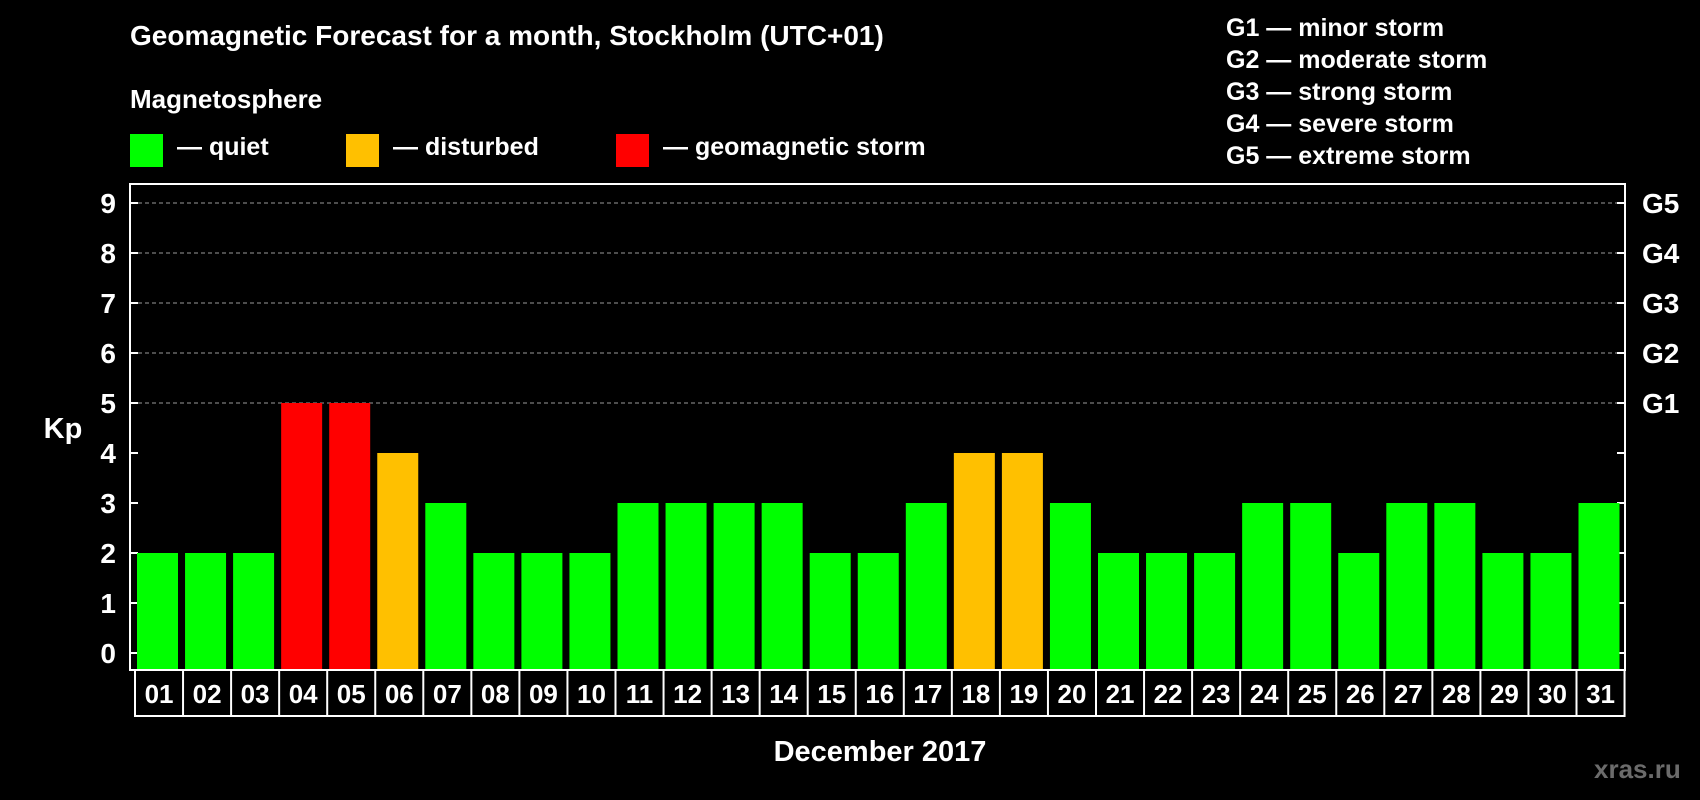 This screenshot has height=800, width=1700. What do you see at coordinates (1072, 694) in the screenshot?
I see `x-tick-label-20: 20` at bounding box center [1072, 694].